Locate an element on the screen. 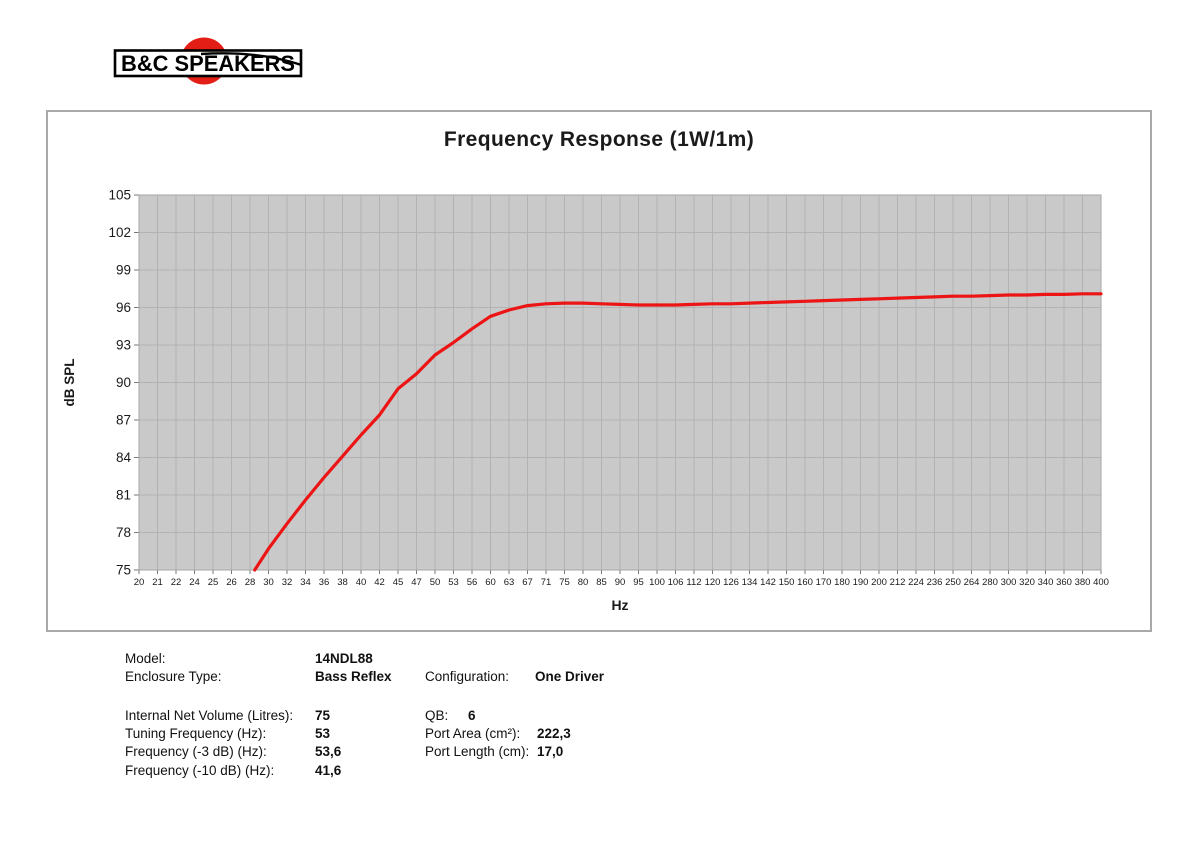  x-tick-label: 112 is located at coordinates (693, 582).